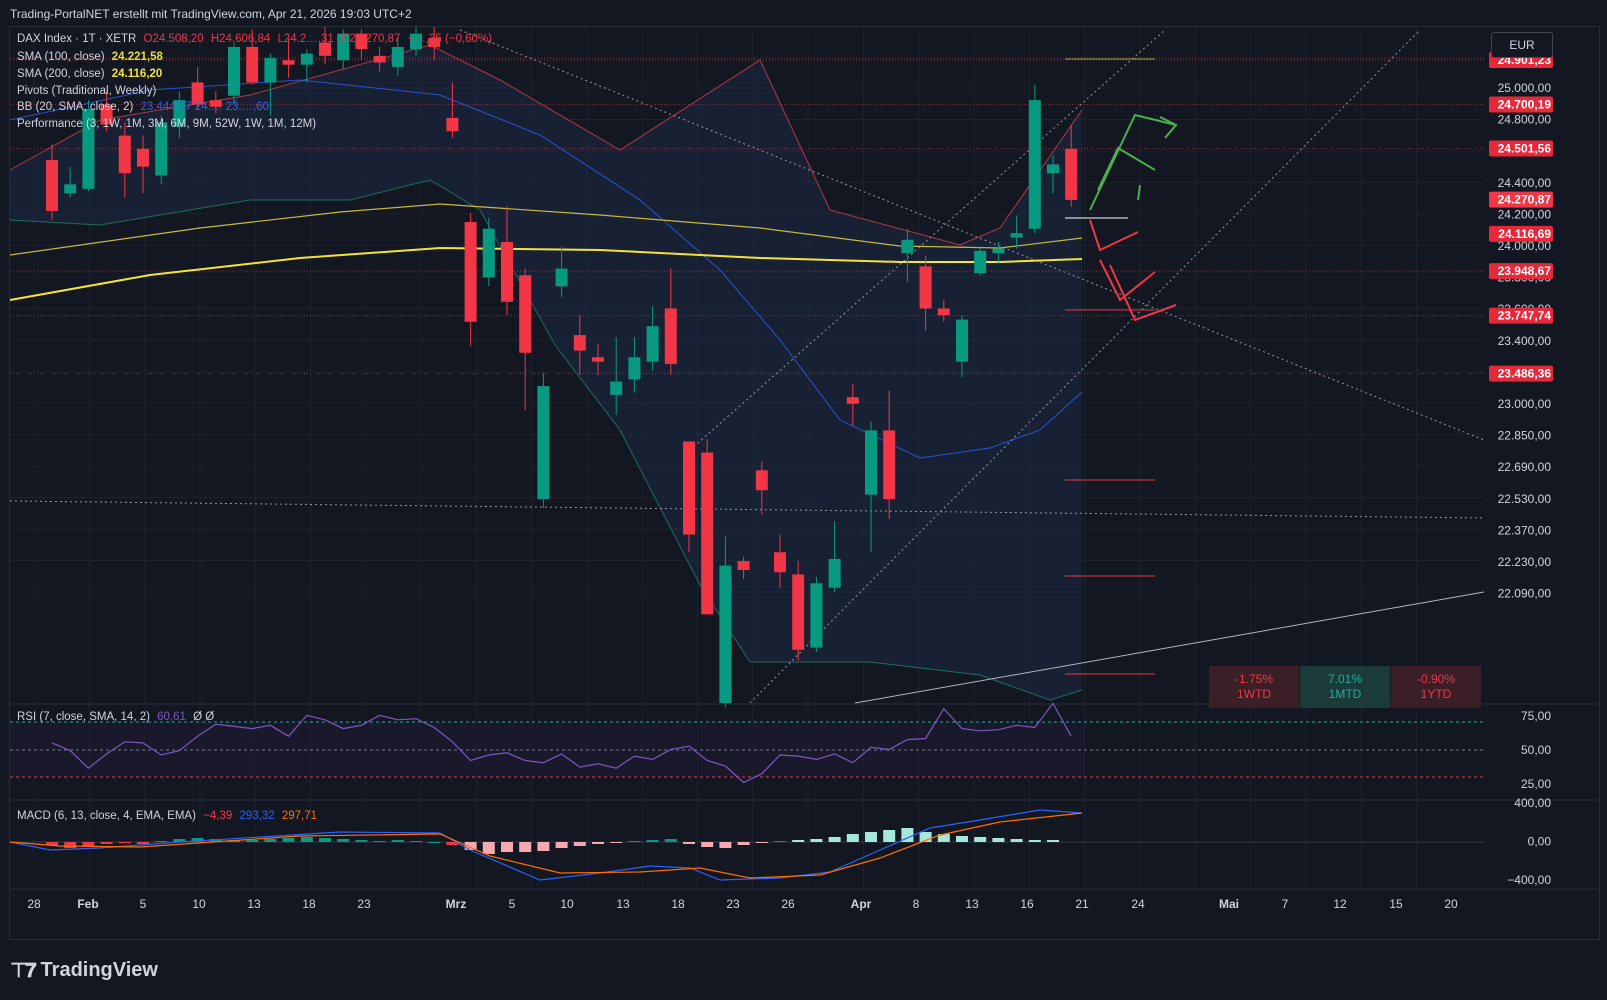  I want to click on price-tag: 23.948,67, so click(1521, 271).